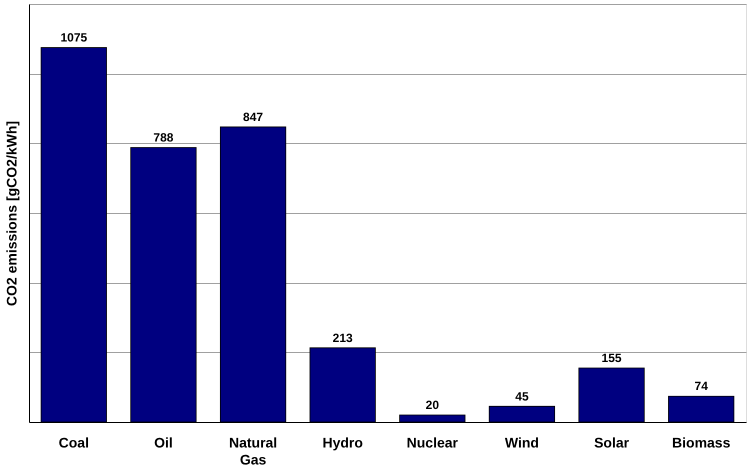 The image size is (748, 472). I want to click on data-label: 74, so click(701, 386).